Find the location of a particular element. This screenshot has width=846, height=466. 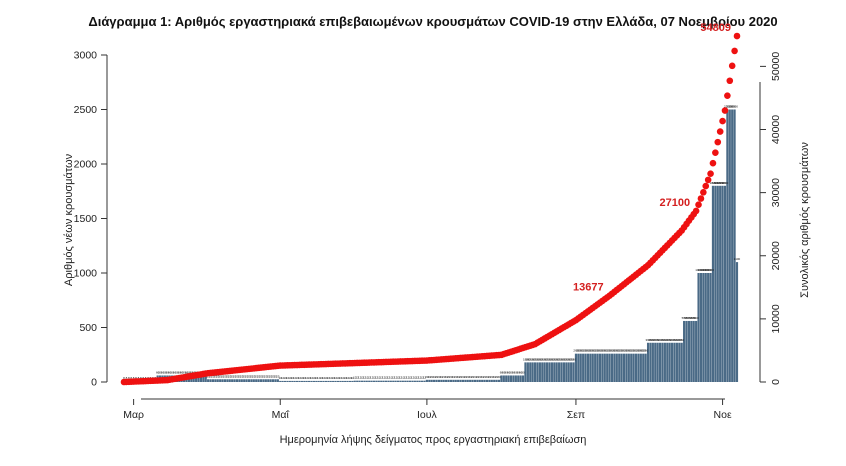

cumulative-annotations: 13677 27100 54809 is located at coordinates (652, 158).